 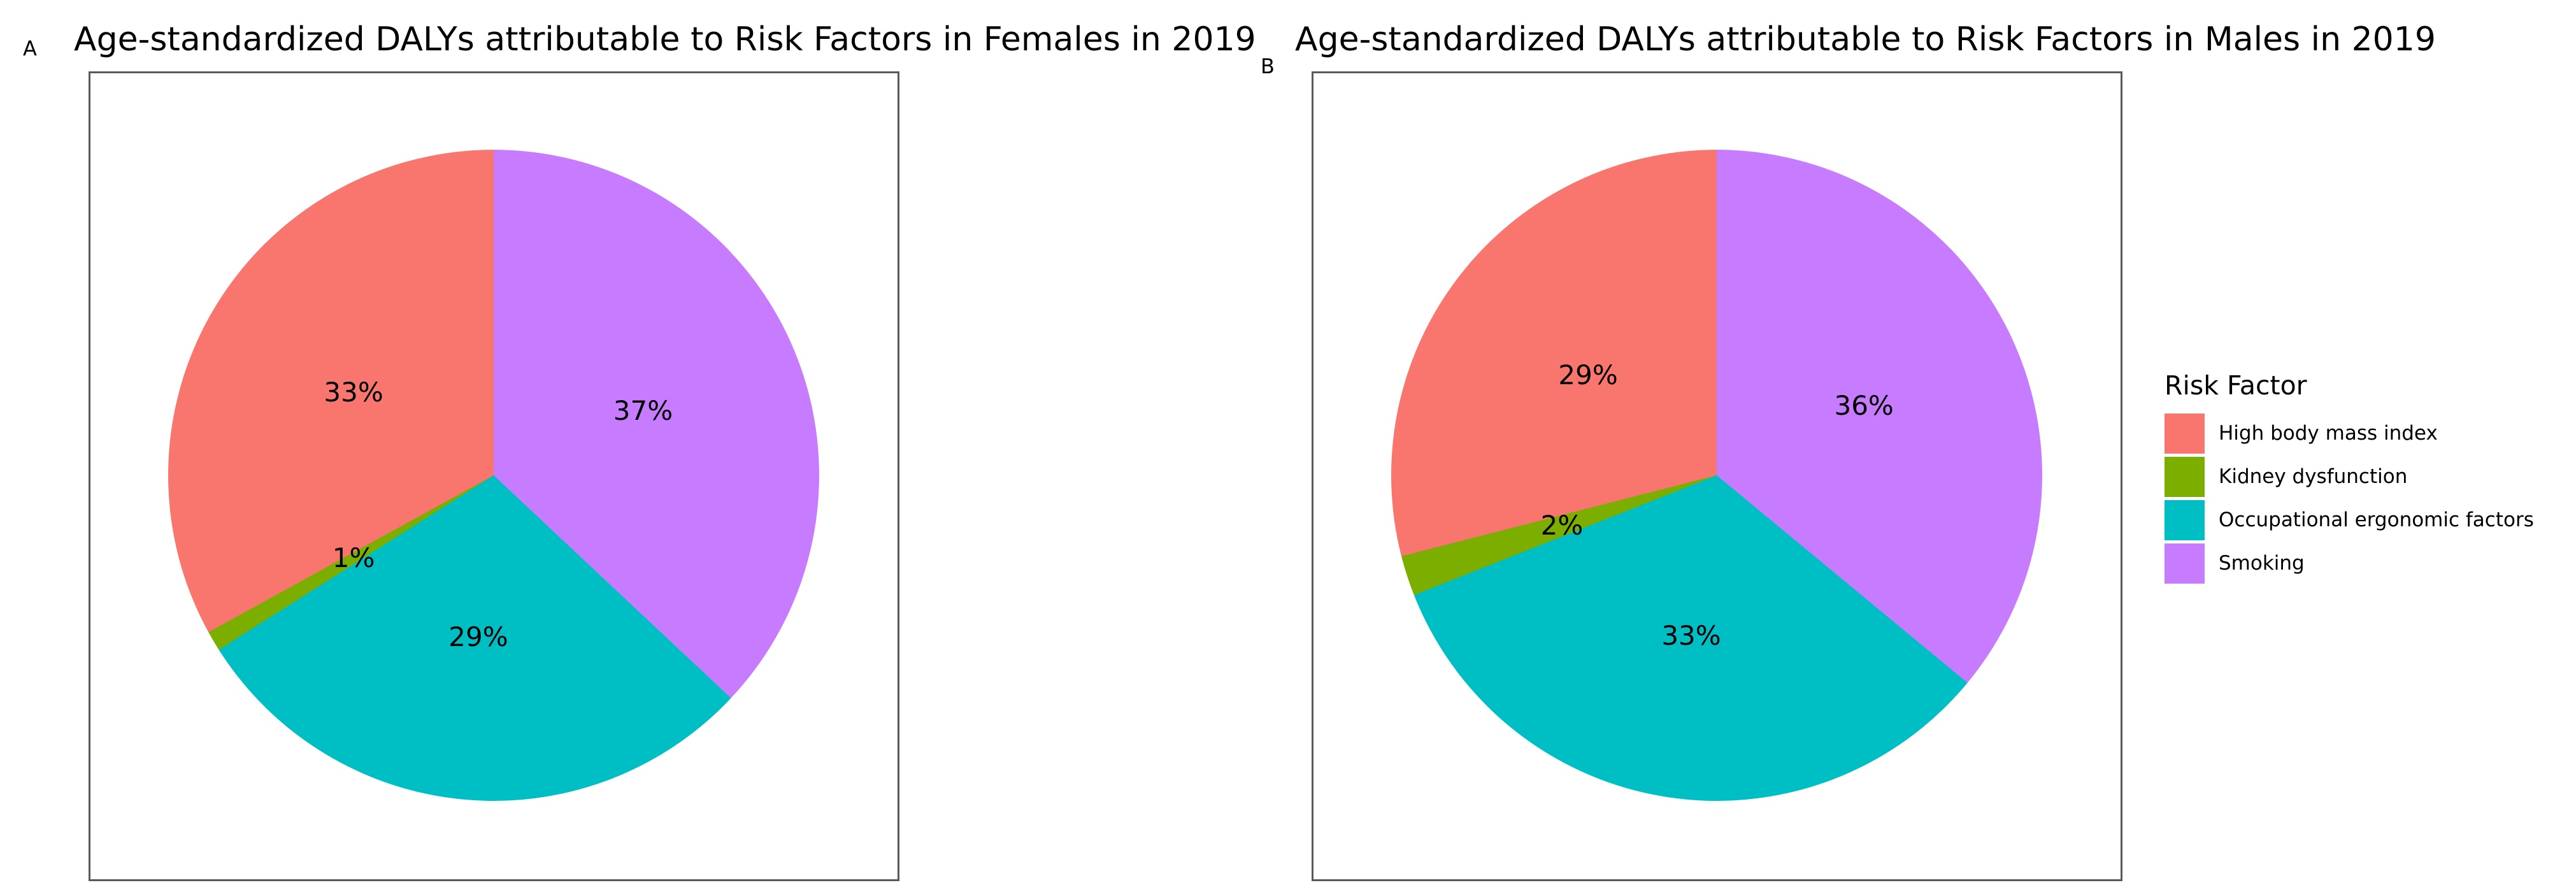 What do you see at coordinates (30, 48) in the screenshot?
I see `panel-letter-a: A` at bounding box center [30, 48].